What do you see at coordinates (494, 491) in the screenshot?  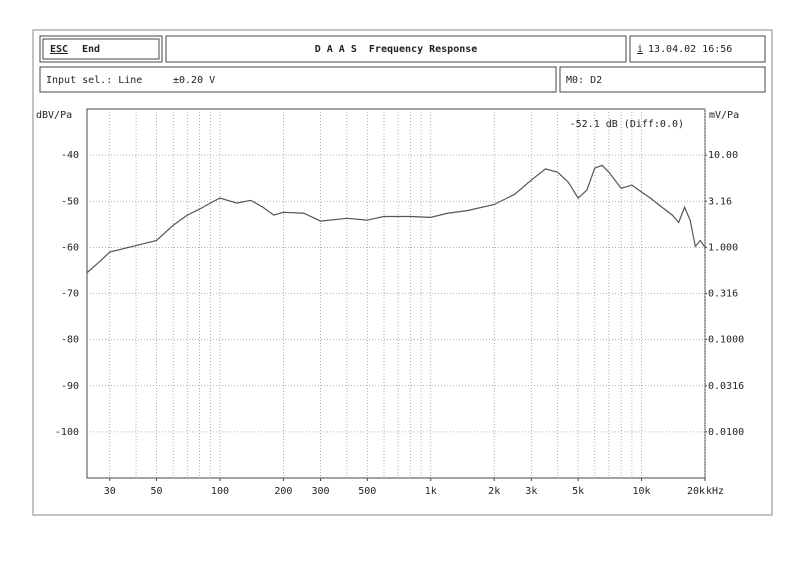 I see `x-tick-label: 2k` at bounding box center [494, 491].